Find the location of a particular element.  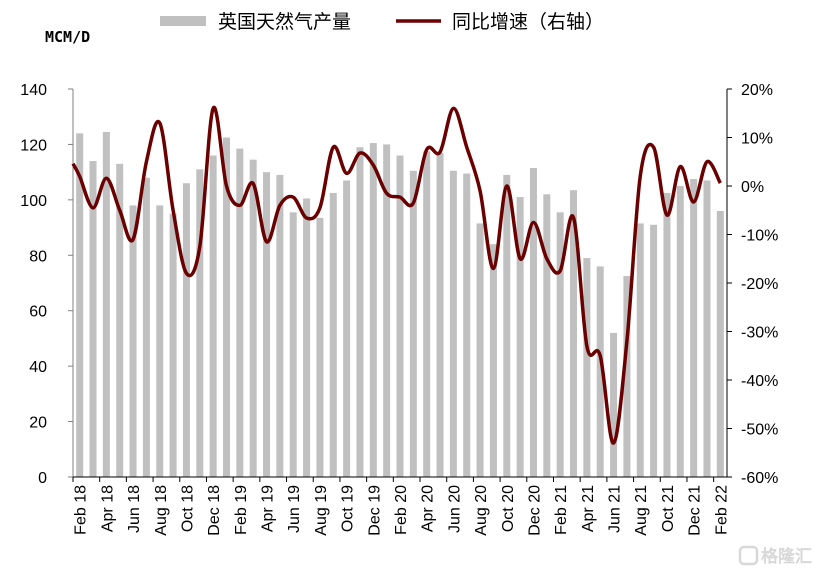

watermark-logo: 格隆汇 is located at coordinates (775, 556).